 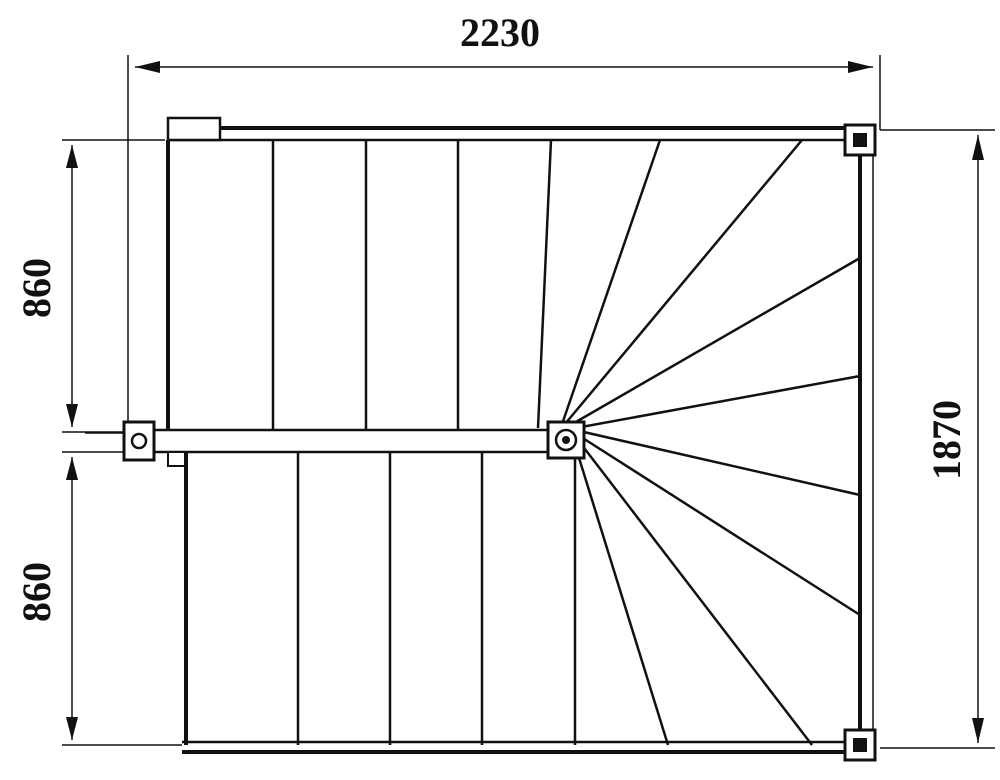 I want to click on lower-start-post, so click(x=177, y=459).